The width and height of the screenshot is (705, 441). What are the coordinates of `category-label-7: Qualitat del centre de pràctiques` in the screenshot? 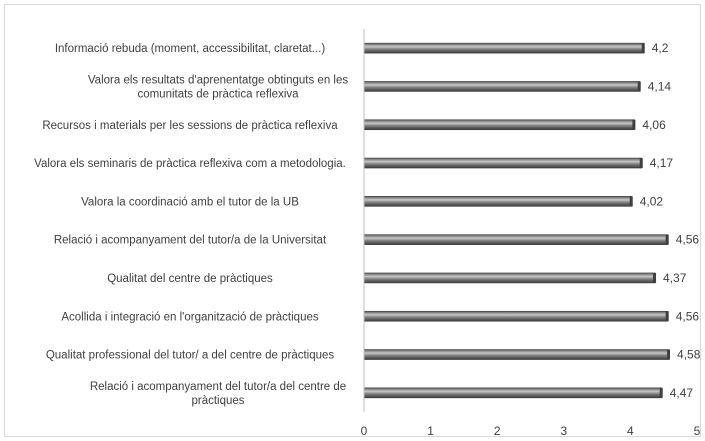 It's located at (190, 279).